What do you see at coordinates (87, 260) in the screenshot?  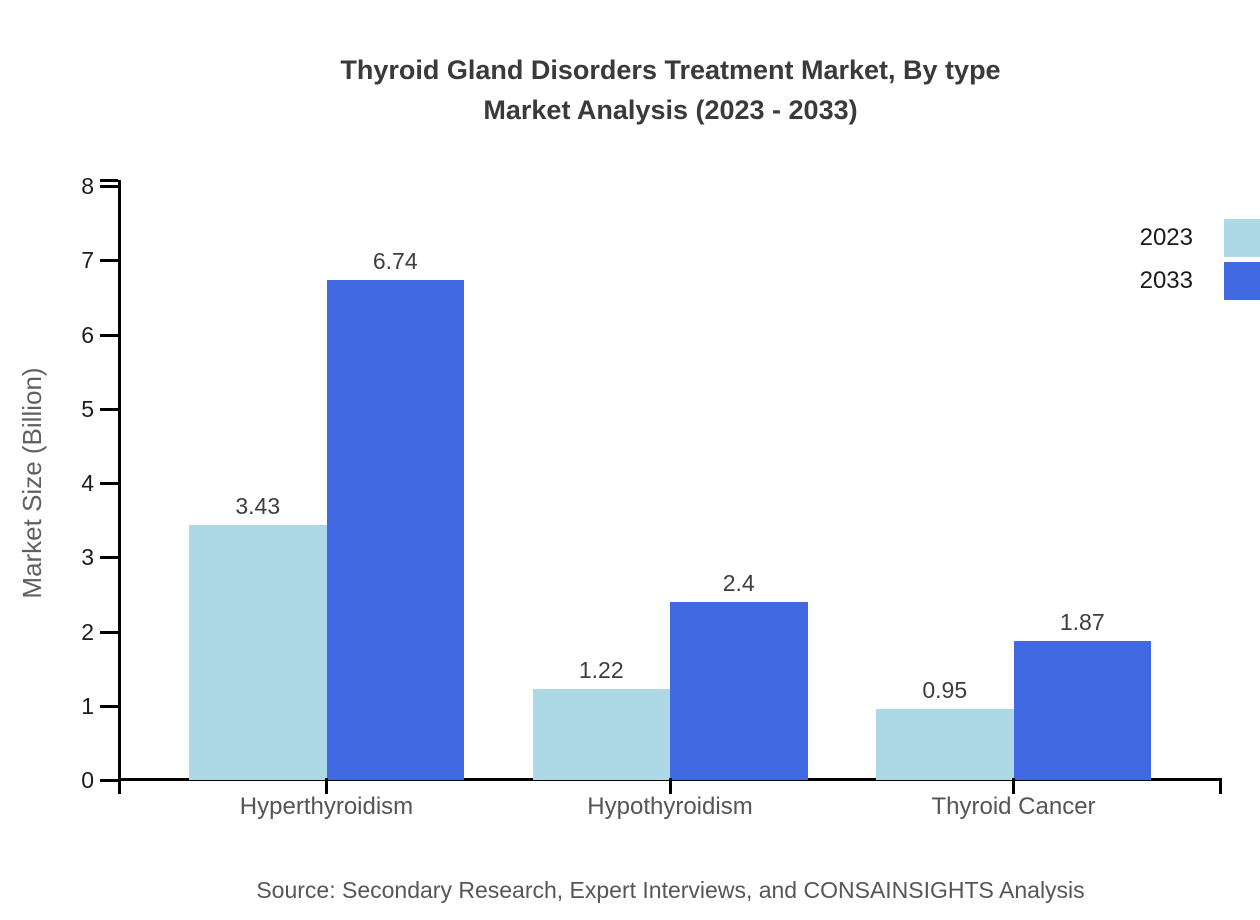 I see `y-tick-label: 7` at bounding box center [87, 260].